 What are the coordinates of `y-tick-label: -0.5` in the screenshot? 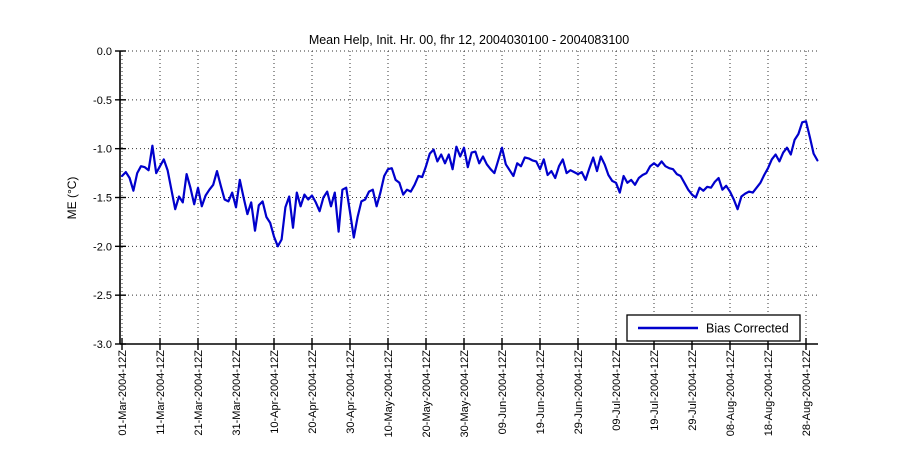 It's located at (102, 101).